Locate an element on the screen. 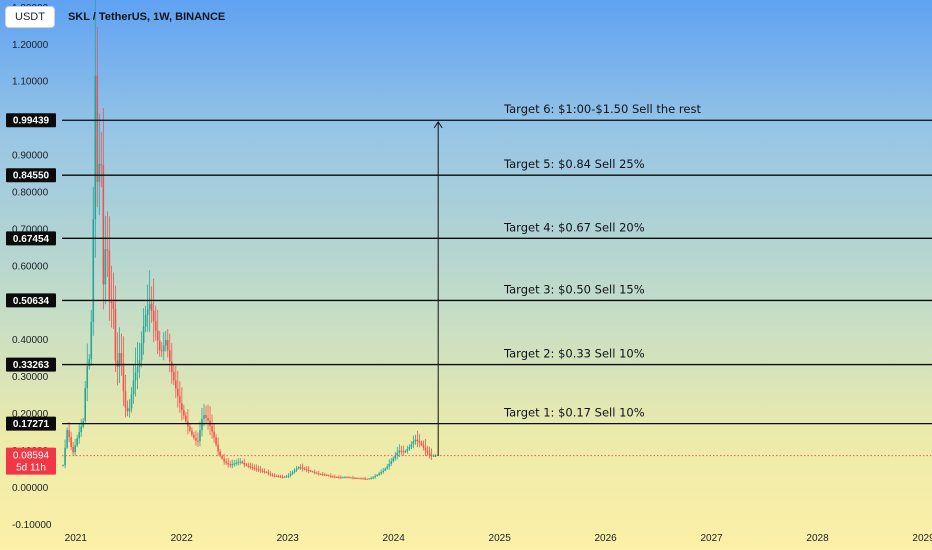 This screenshot has width=932, height=550. level-tag-label: 0.17271 is located at coordinates (31, 424).